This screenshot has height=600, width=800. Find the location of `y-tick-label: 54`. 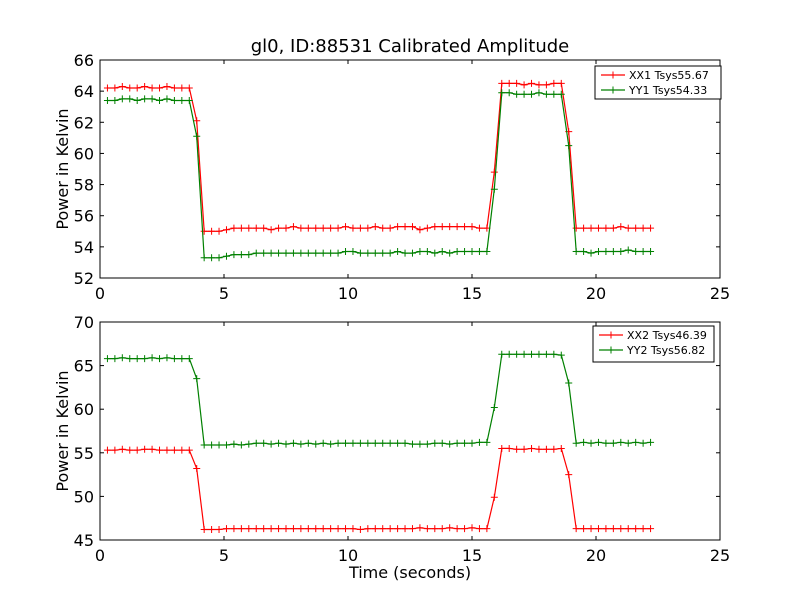

y-tick-label: 54 is located at coordinates (84, 247).